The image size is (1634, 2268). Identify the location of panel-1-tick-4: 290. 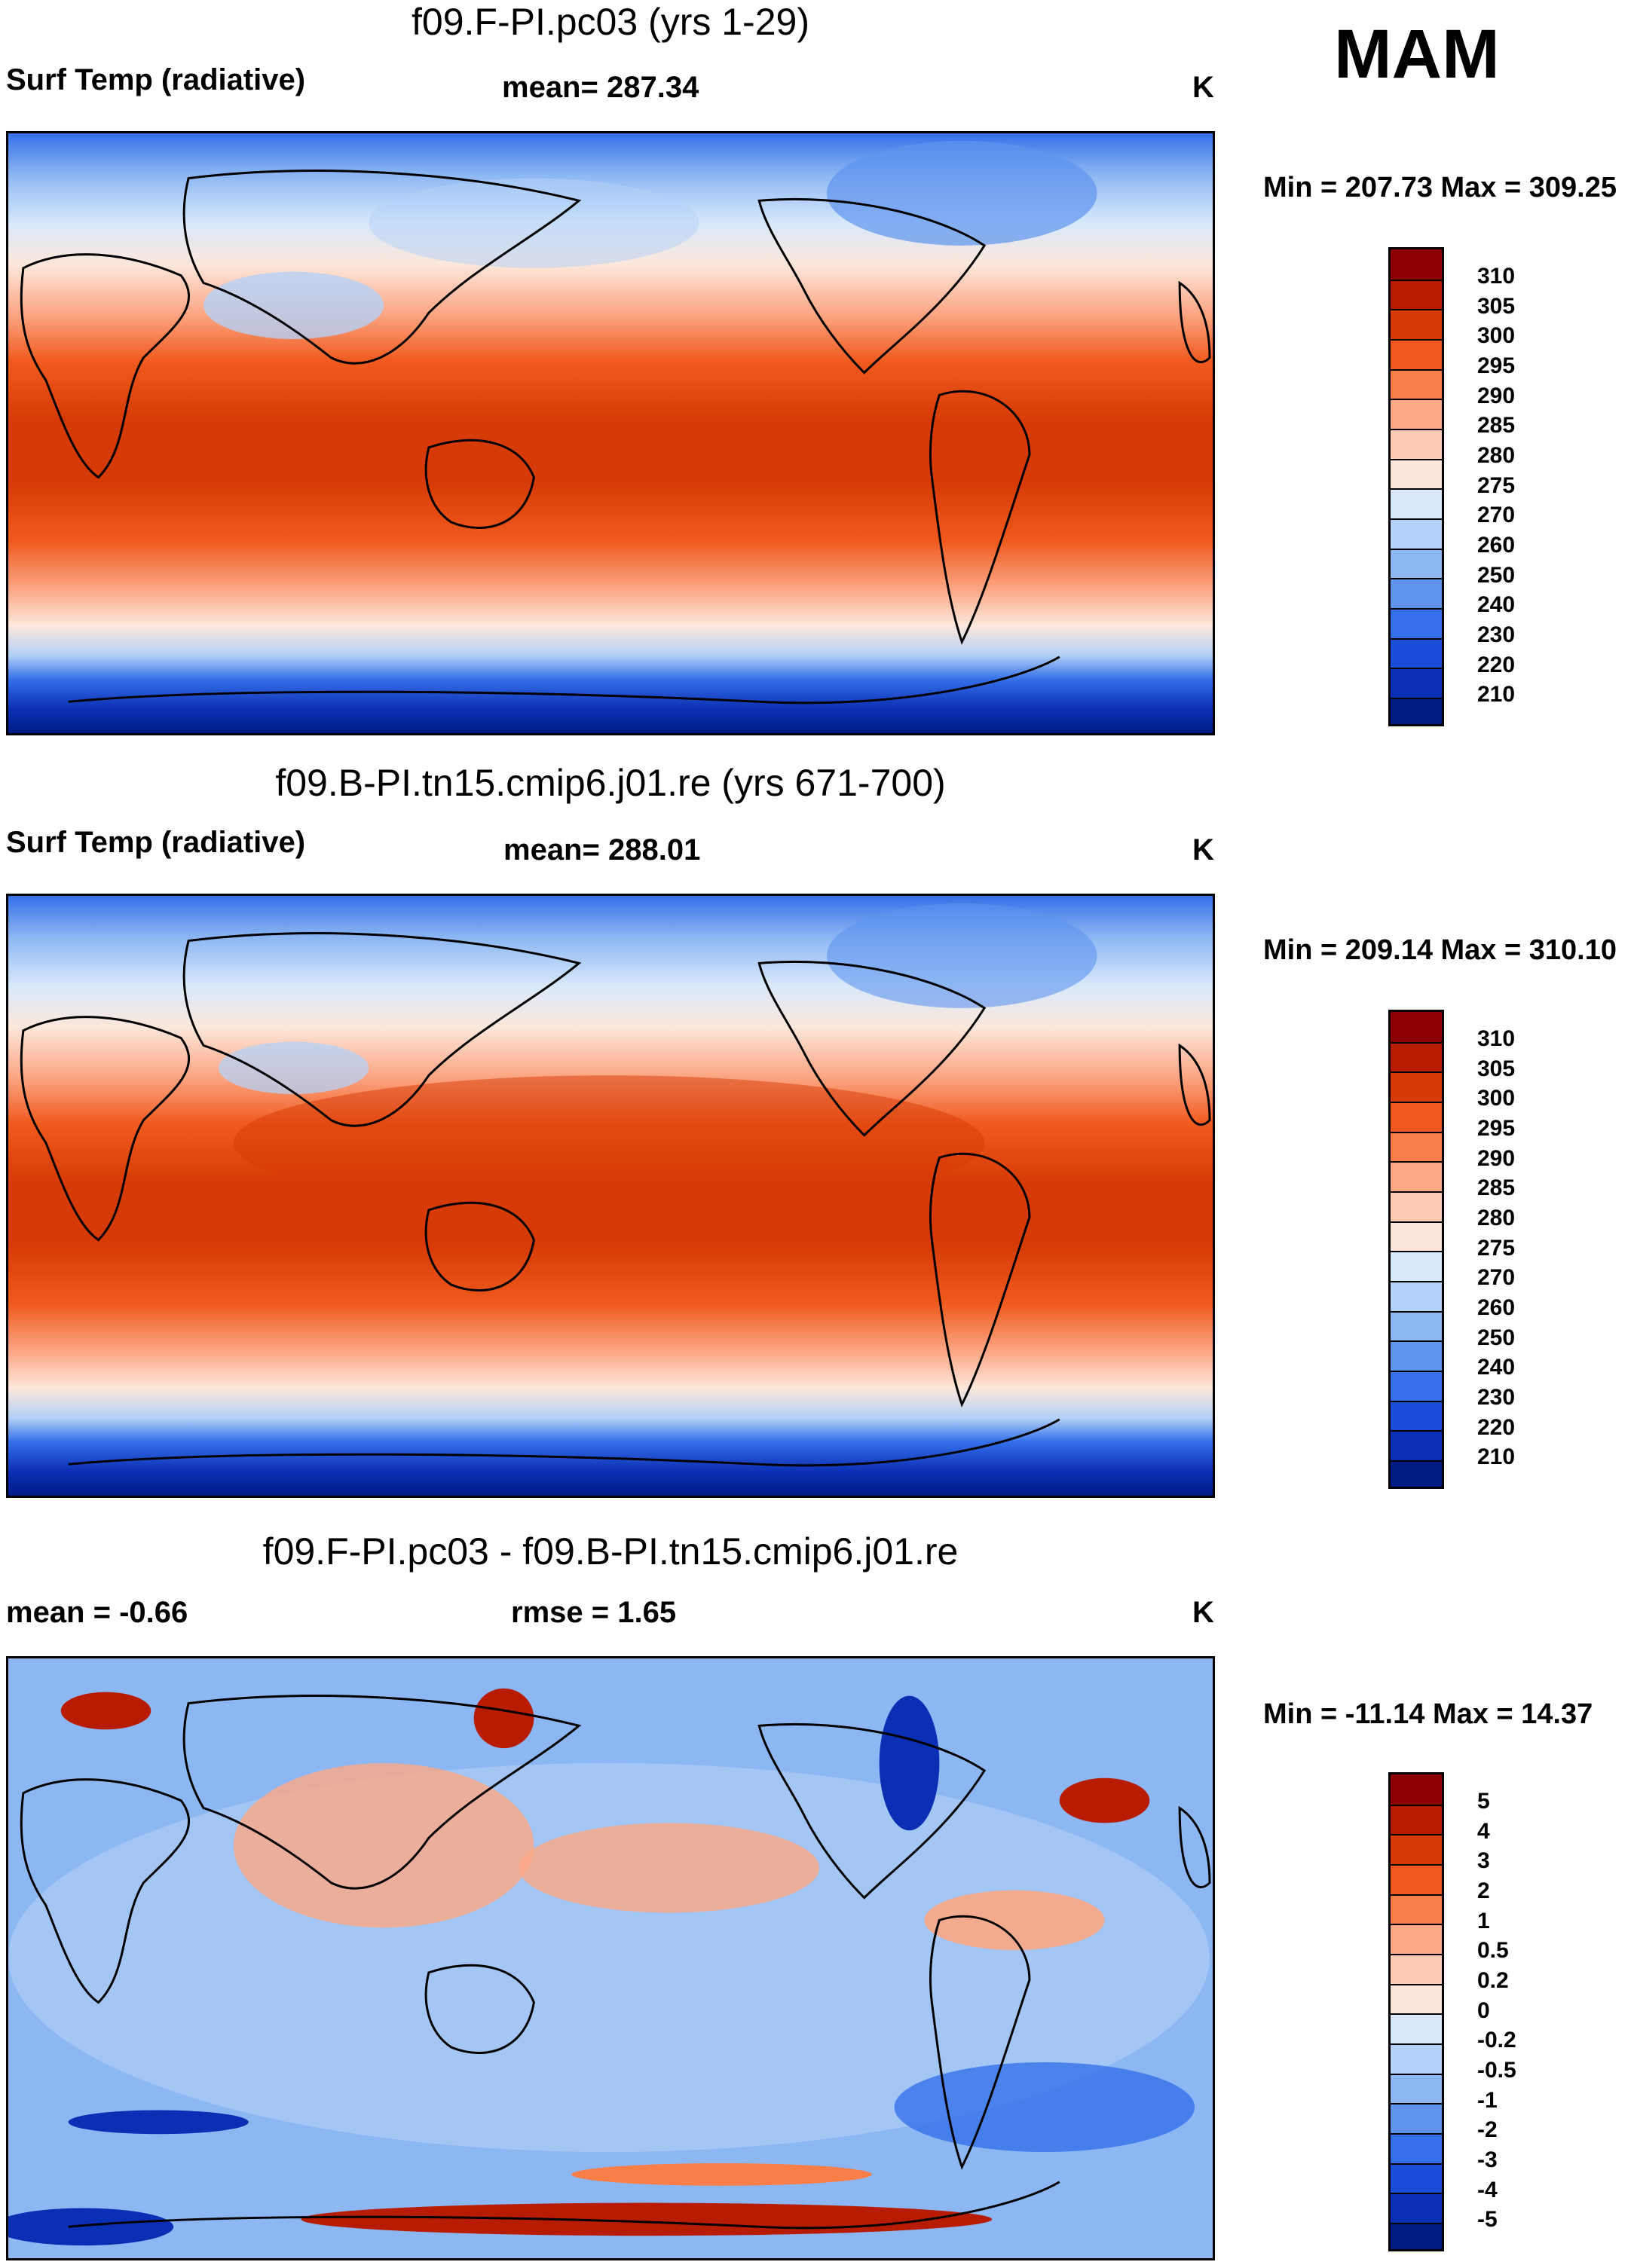
(1496, 396).